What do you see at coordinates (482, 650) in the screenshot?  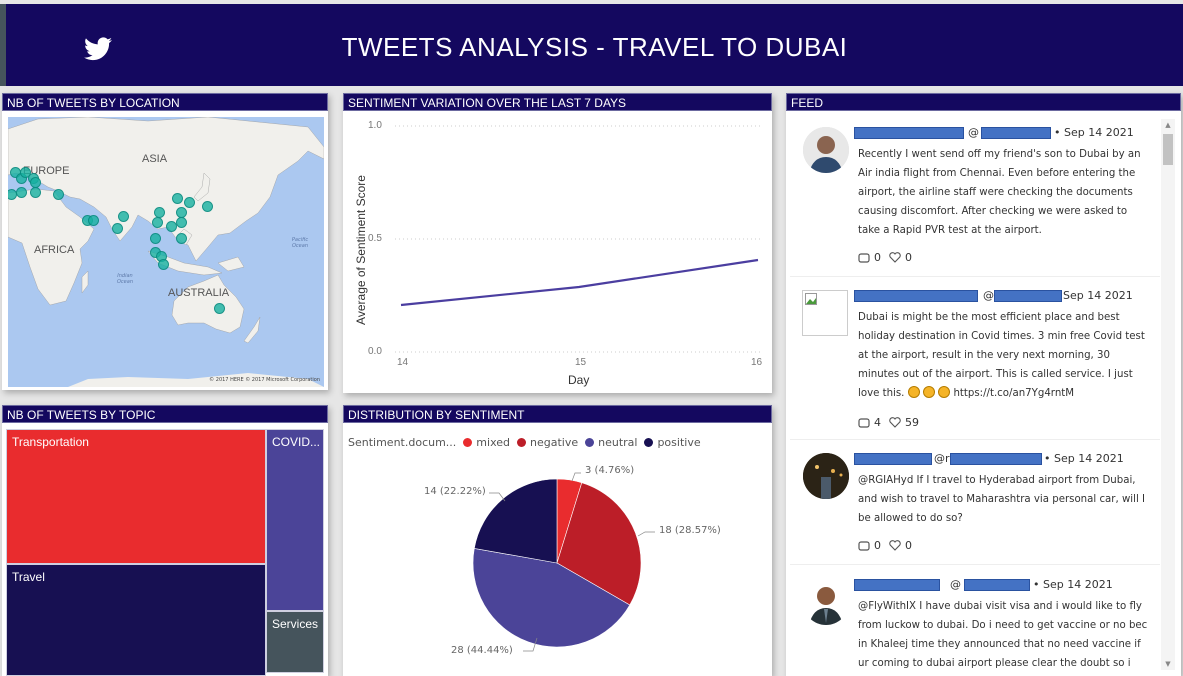 I see `pie-label-neutral: 28 (44.44%)` at bounding box center [482, 650].